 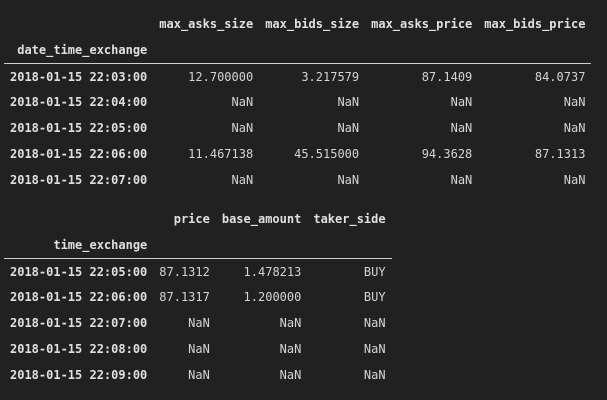 I want to click on table-cell: 11.467138, so click(x=221, y=154).